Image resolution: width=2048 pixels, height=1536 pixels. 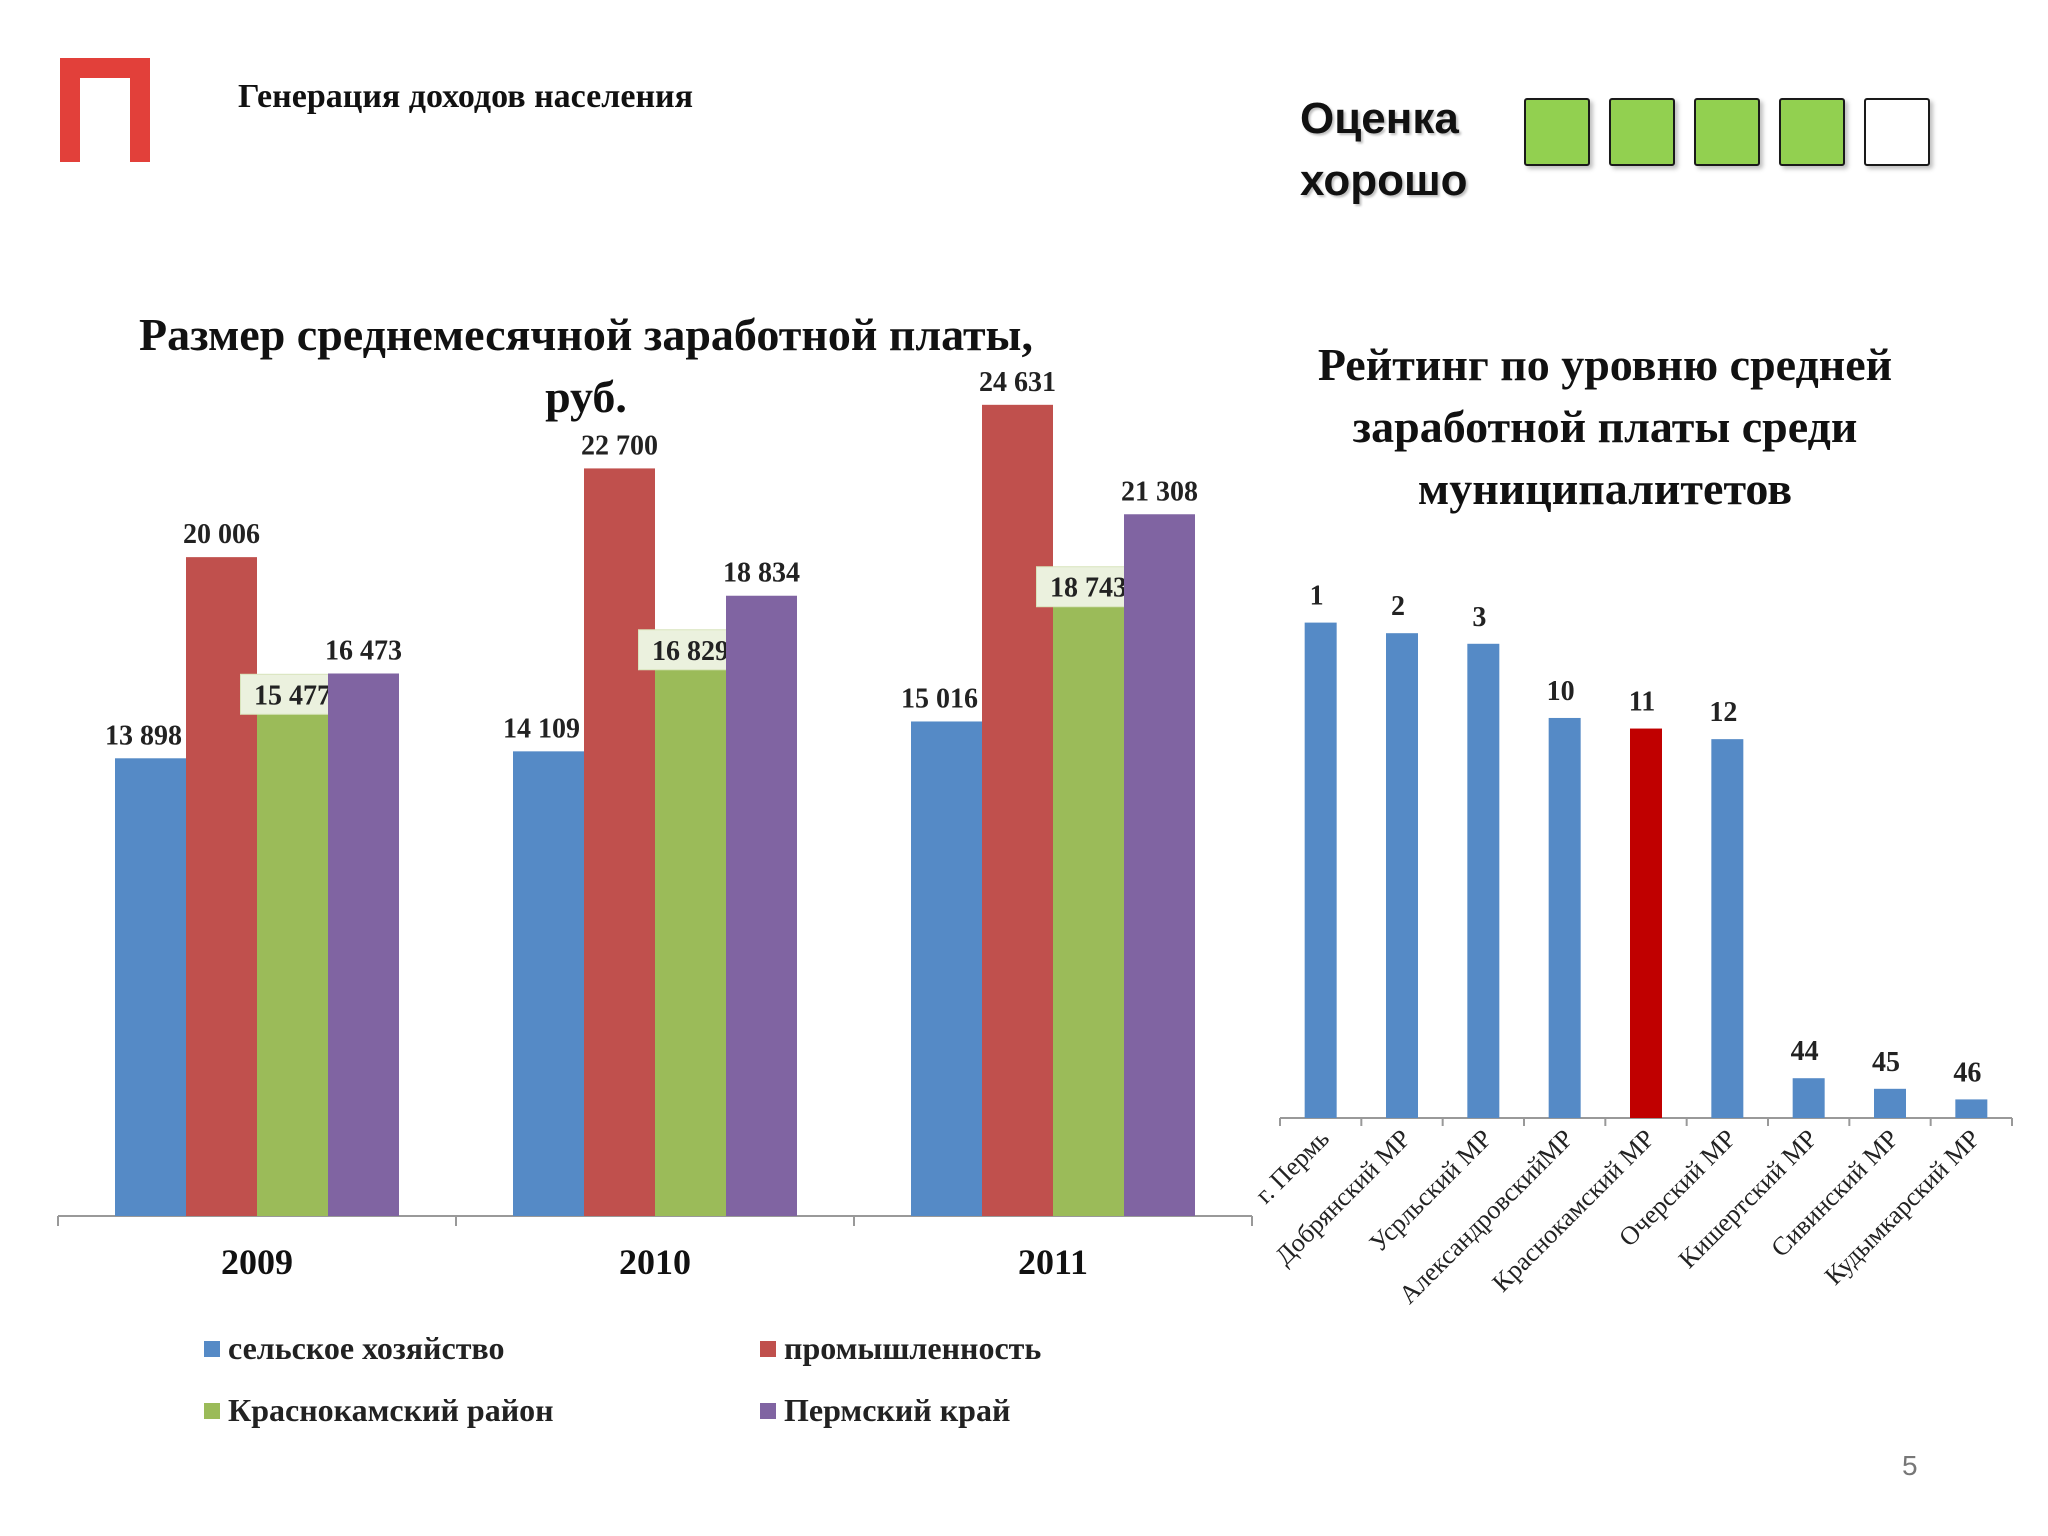 I want to click on data-label: 15 016, so click(x=939, y=698).